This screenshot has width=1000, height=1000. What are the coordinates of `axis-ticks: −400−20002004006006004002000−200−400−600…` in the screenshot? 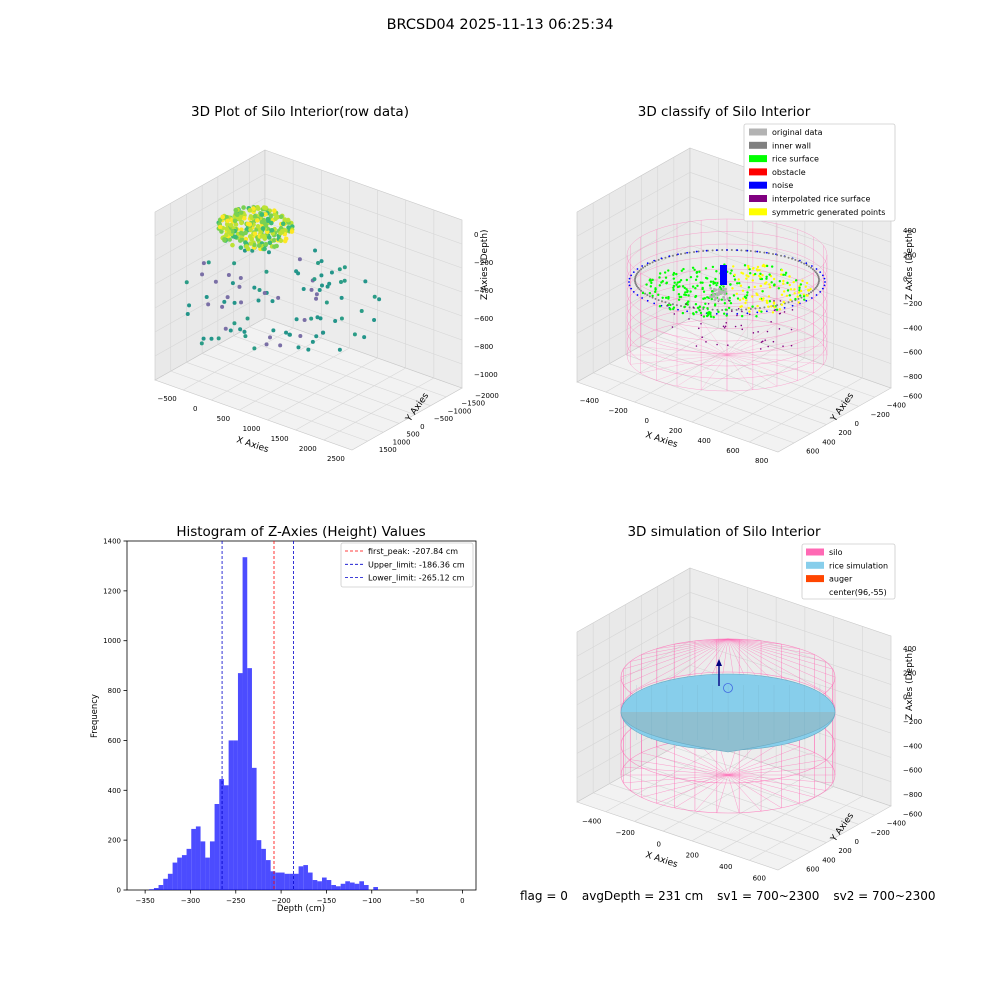 It's located at (752, 763).